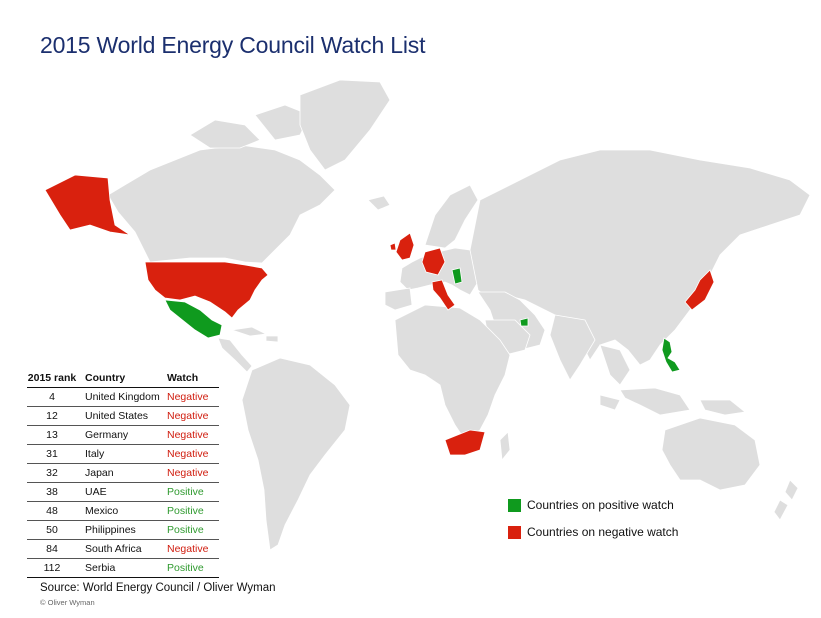 The height and width of the screenshot is (618, 821). I want to click on table-row: 31 Italy Negative, so click(123, 454).